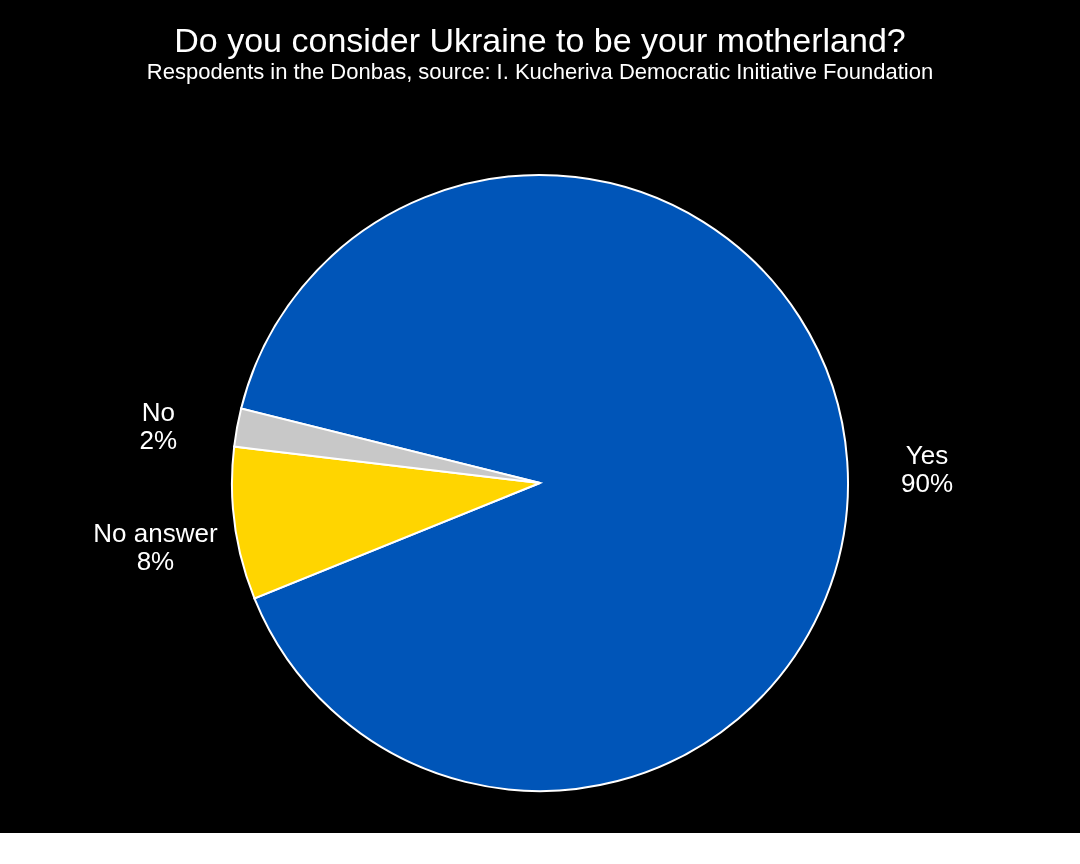 This screenshot has height=864, width=1080. Describe the element at coordinates (927, 482) in the screenshot. I see `data-label: 90%` at that location.